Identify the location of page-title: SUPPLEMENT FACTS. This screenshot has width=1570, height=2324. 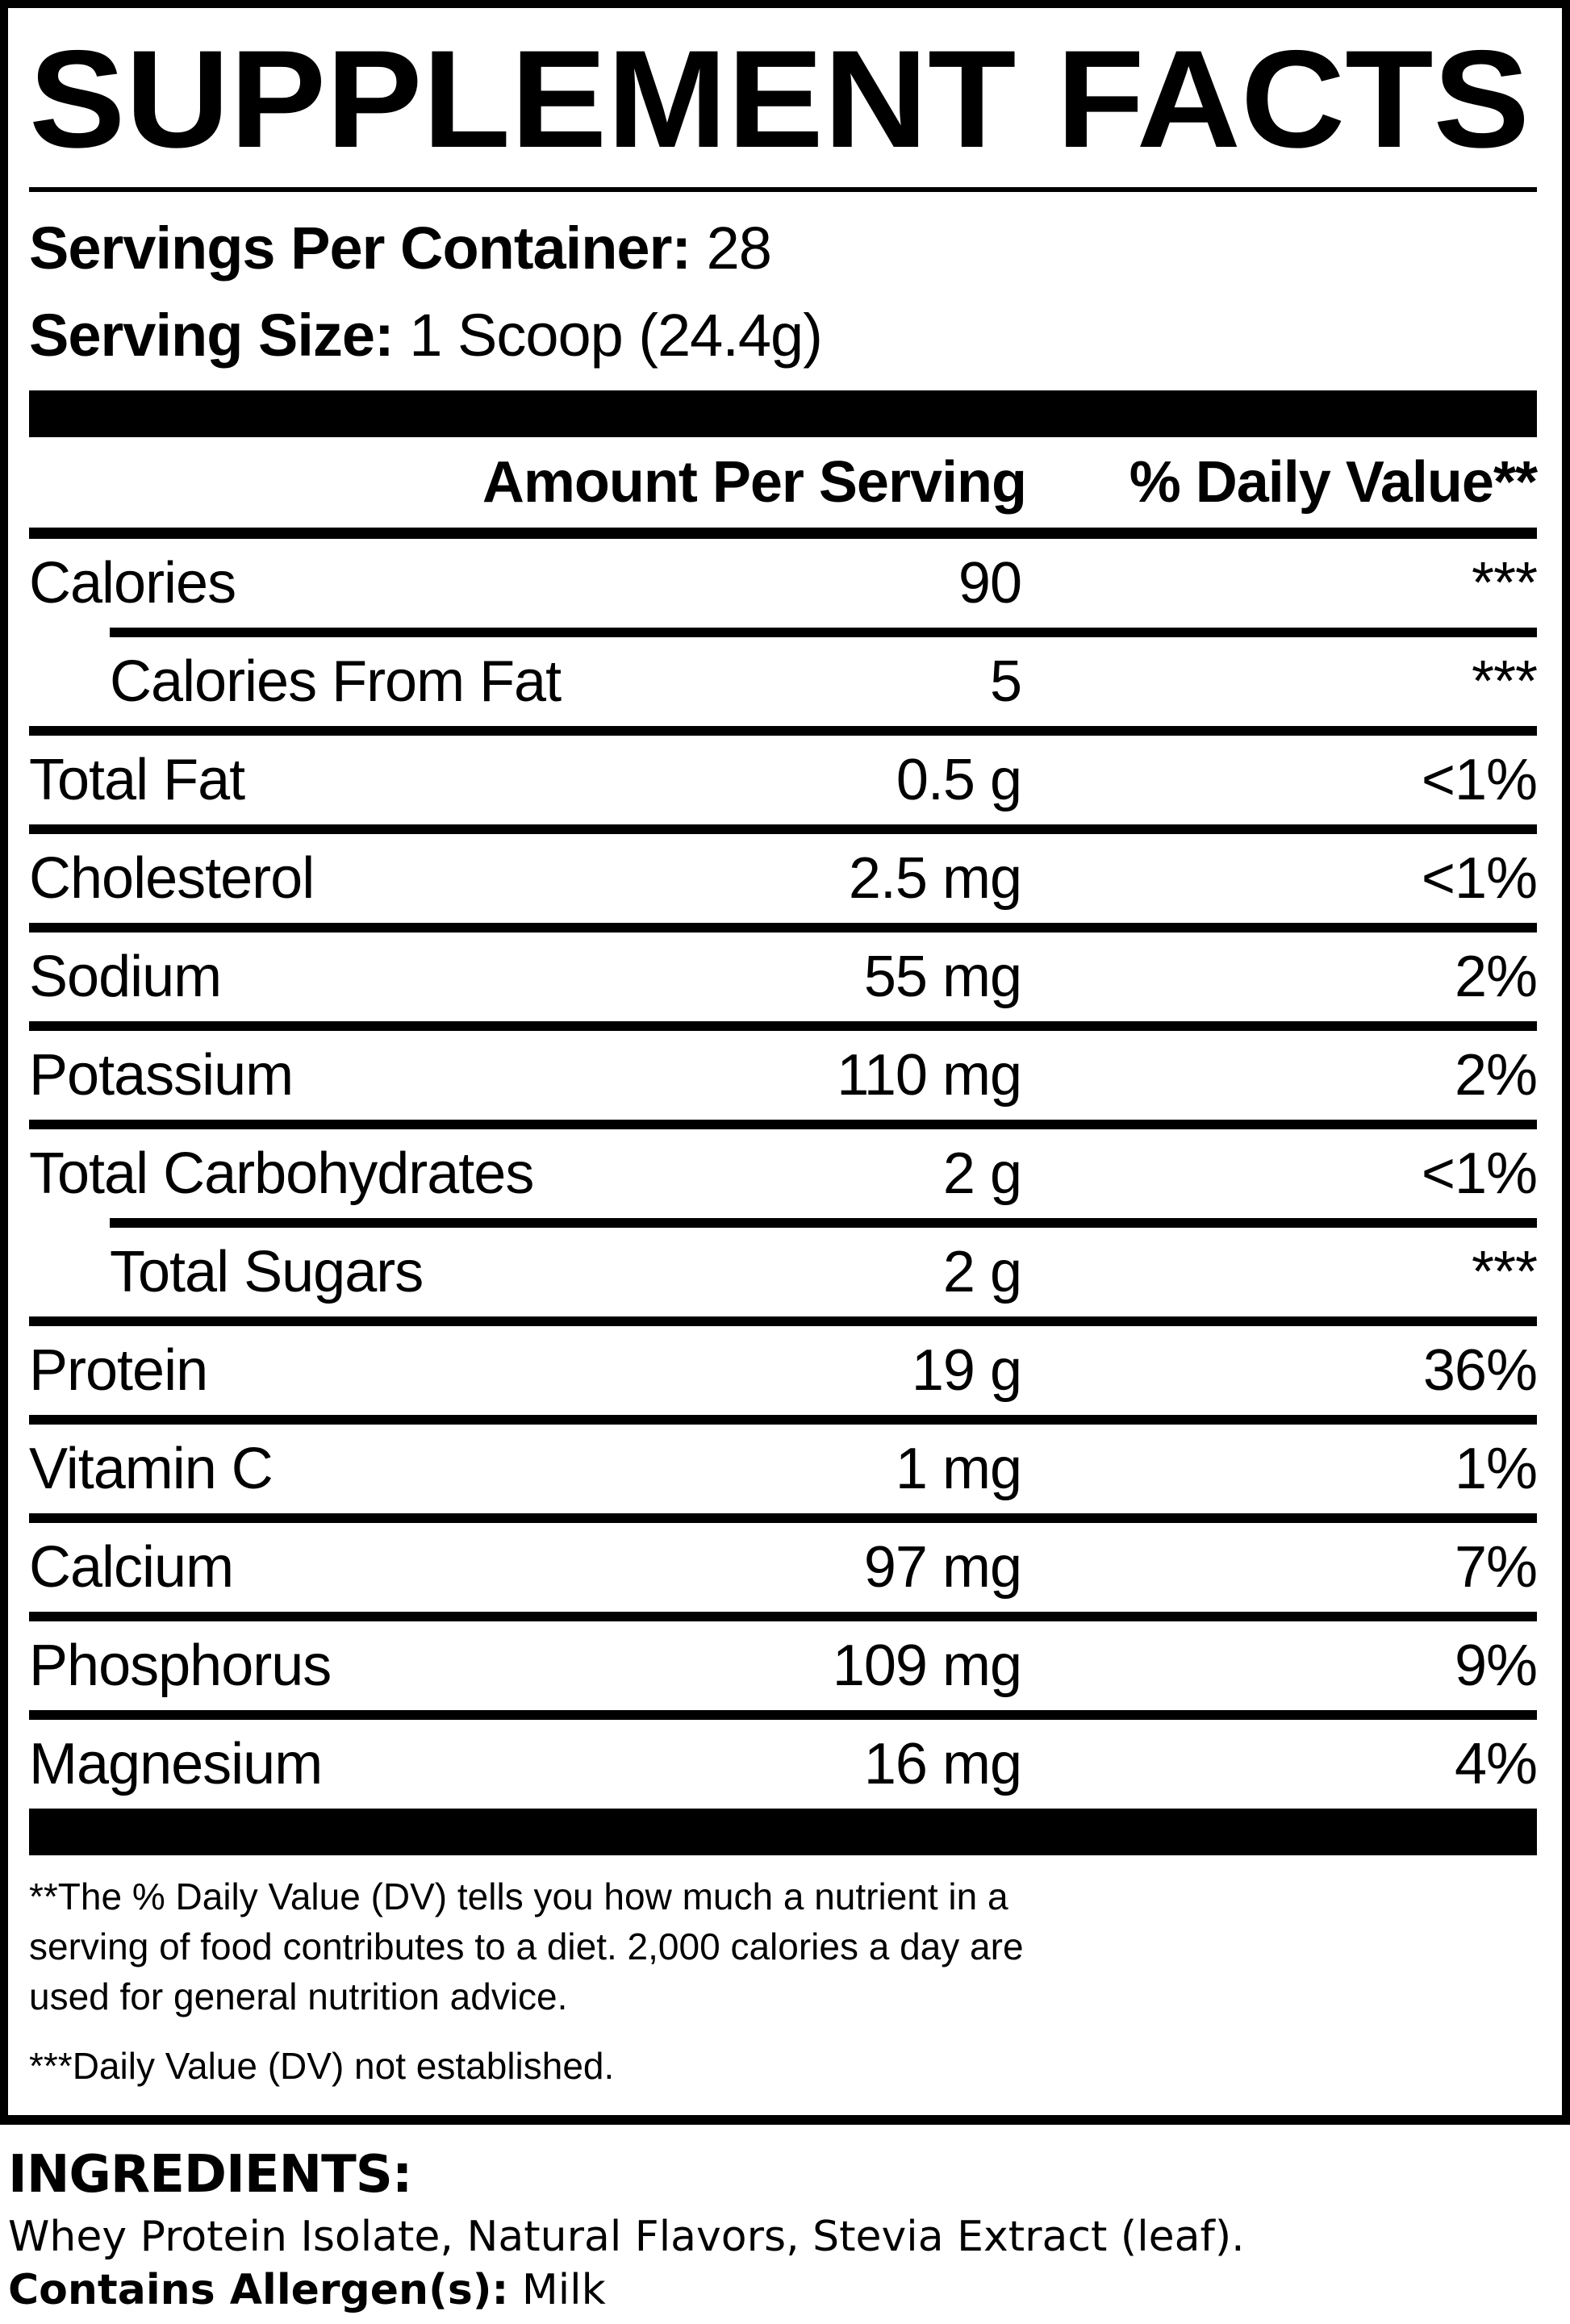
(779, 95).